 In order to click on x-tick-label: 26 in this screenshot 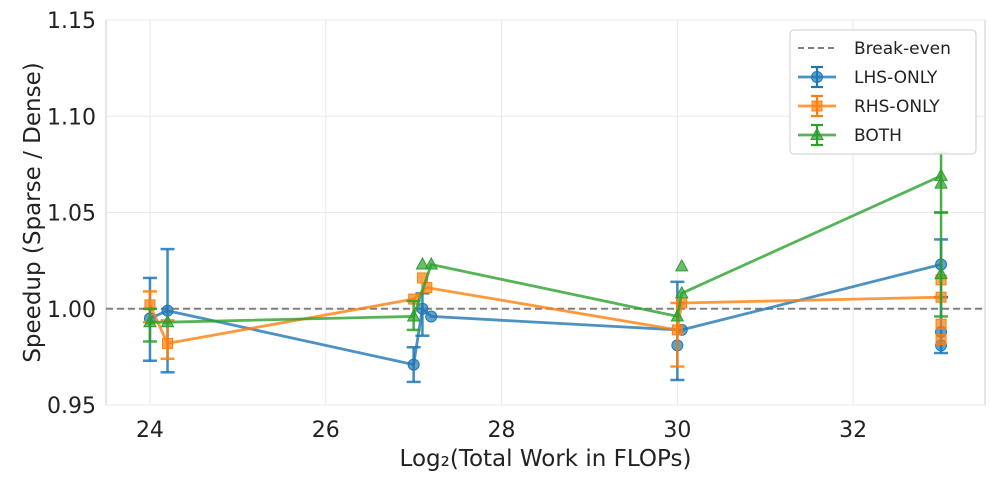, I will do `click(326, 430)`.